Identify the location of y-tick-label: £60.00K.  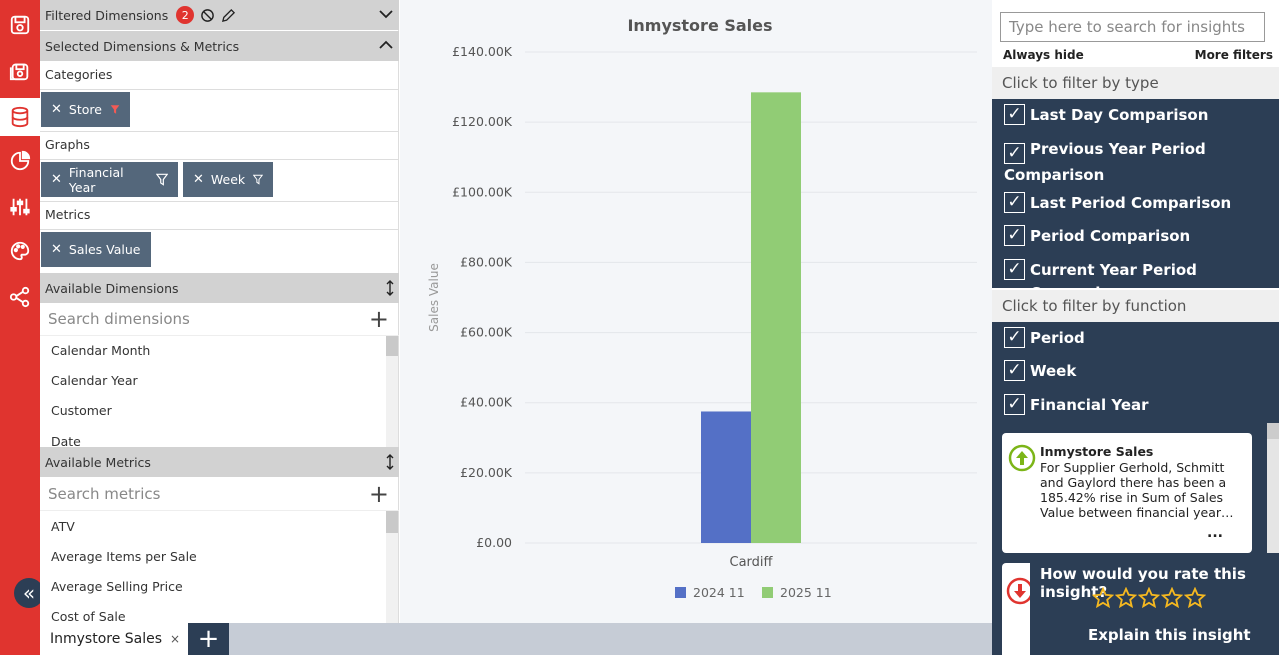
(486, 332).